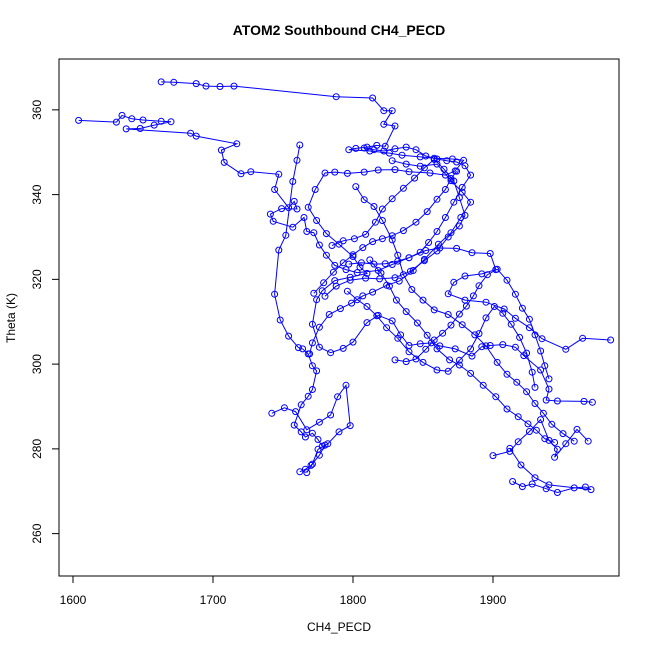 The image size is (650, 650). Describe the element at coordinates (213, 600) in the screenshot. I see `x-tick-label: 1700` at that location.